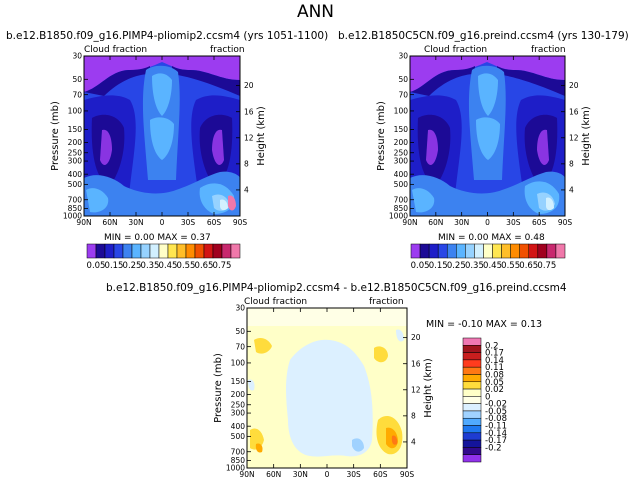 This screenshot has width=631, height=487. Describe the element at coordinates (162, 136) in the screenshot. I see `left-field` at that location.